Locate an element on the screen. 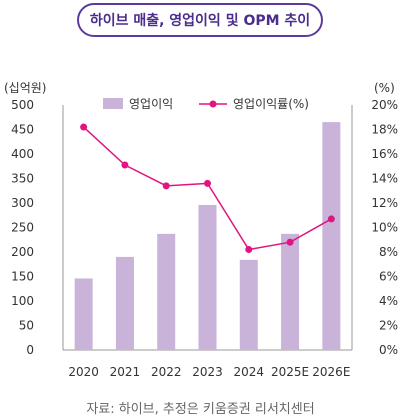 This screenshot has height=417, width=401. y-right-tick: 0% is located at coordinates (388, 350).